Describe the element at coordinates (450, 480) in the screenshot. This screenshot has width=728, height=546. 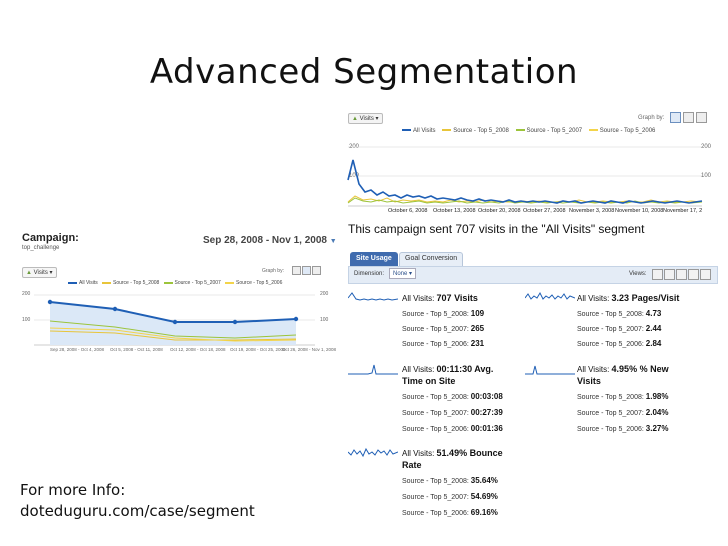
I see `segment-row: Source - Top 5_2008: 35.64%` at that location.